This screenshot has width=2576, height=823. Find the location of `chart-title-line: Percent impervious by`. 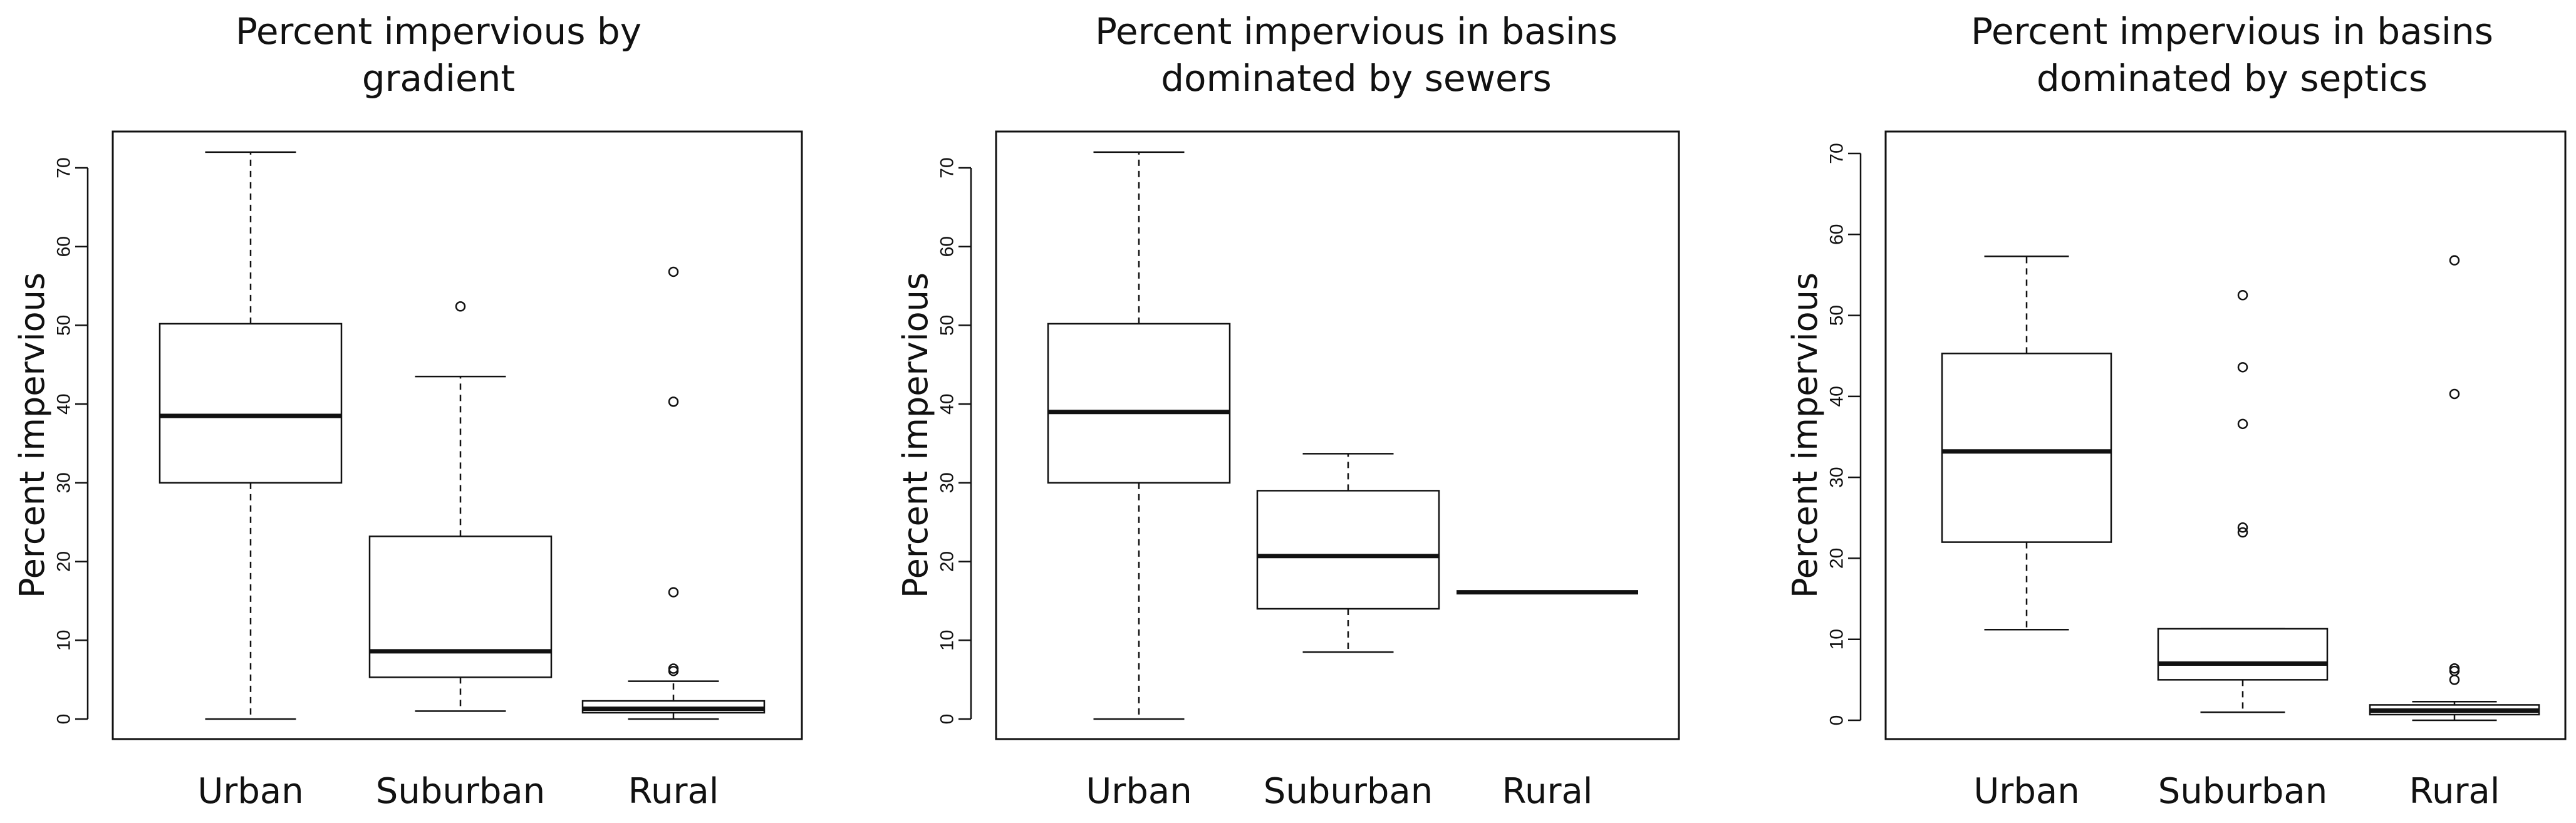

chart-title-line: Percent impervious by is located at coordinates (438, 32).